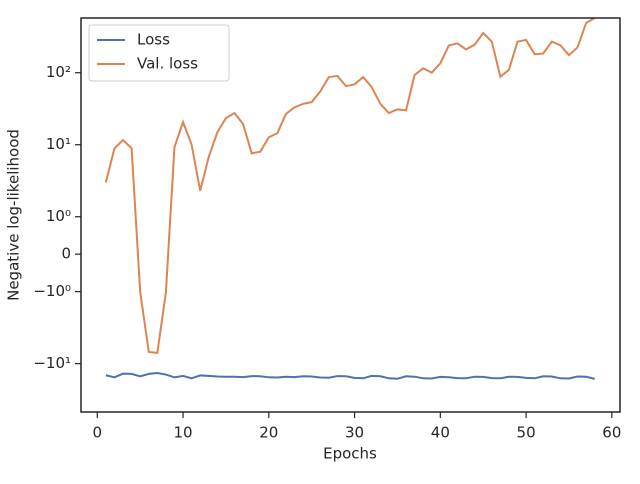  What do you see at coordinates (58, 72) in the screenshot?
I see `y-tick-label: 10²` at bounding box center [58, 72].